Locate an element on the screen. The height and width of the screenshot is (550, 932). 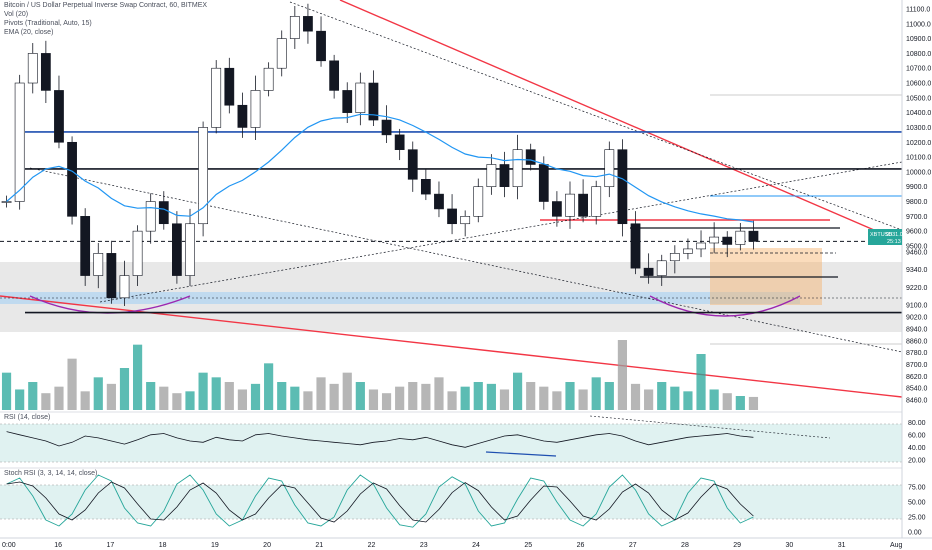
price-tick-label: 9900.0 is located at coordinates (917, 187).